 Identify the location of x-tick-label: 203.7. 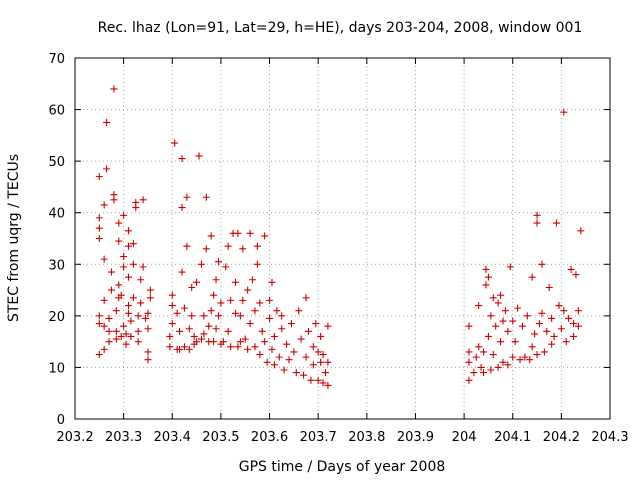
(318, 437).